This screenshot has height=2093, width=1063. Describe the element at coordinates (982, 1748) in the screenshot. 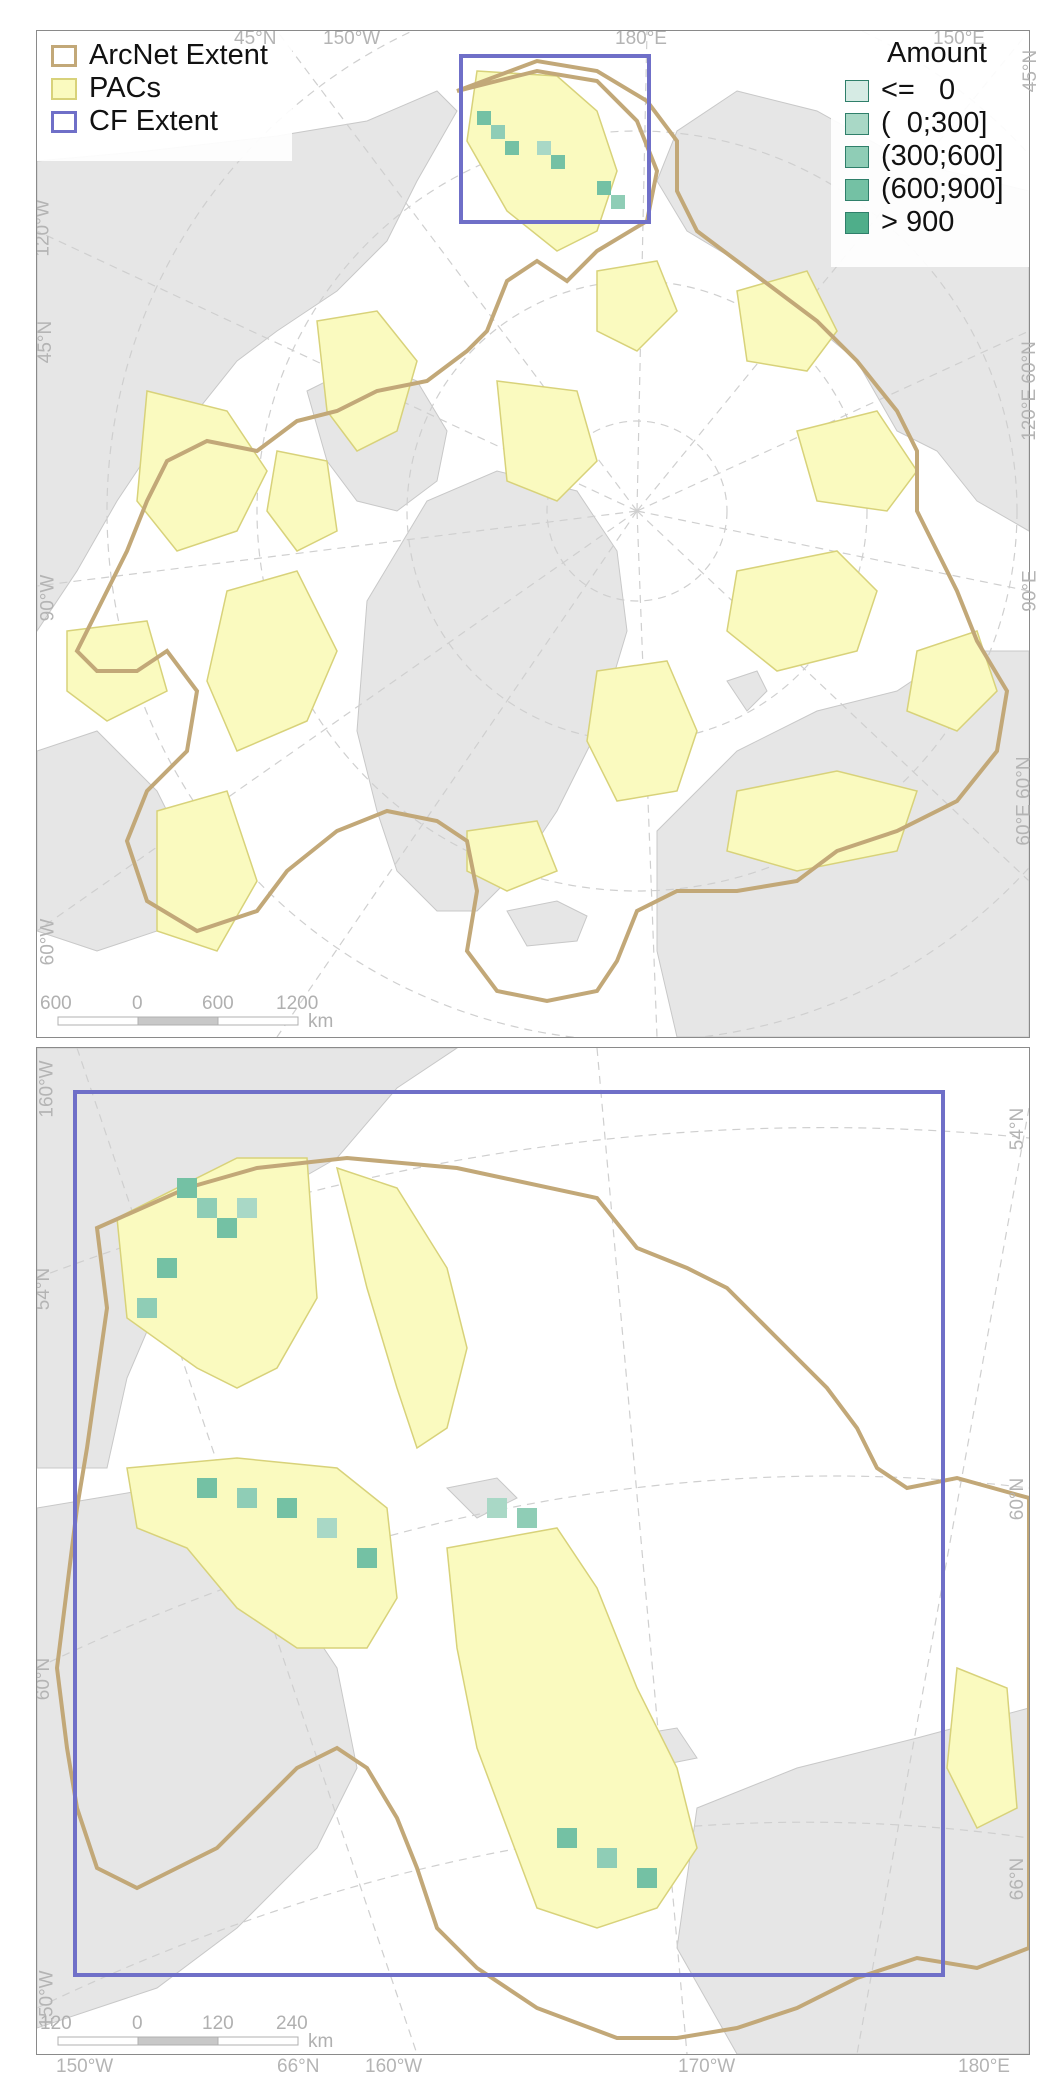

I see `pac-detail-right` at that location.